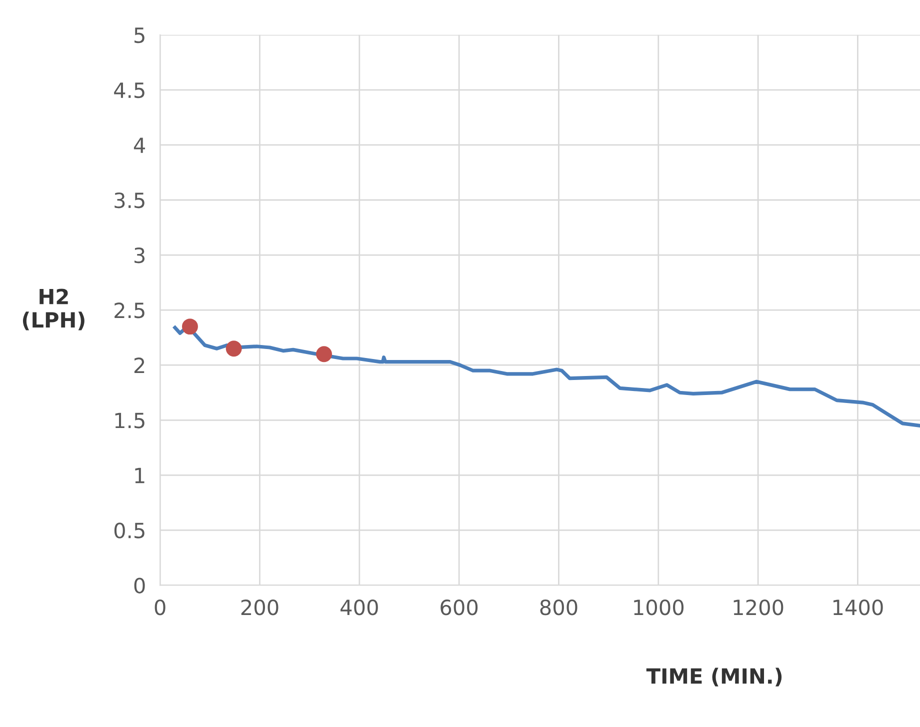  What do you see at coordinates (129, 90) in the screenshot?
I see `y-tick-label: 4.5` at bounding box center [129, 90].